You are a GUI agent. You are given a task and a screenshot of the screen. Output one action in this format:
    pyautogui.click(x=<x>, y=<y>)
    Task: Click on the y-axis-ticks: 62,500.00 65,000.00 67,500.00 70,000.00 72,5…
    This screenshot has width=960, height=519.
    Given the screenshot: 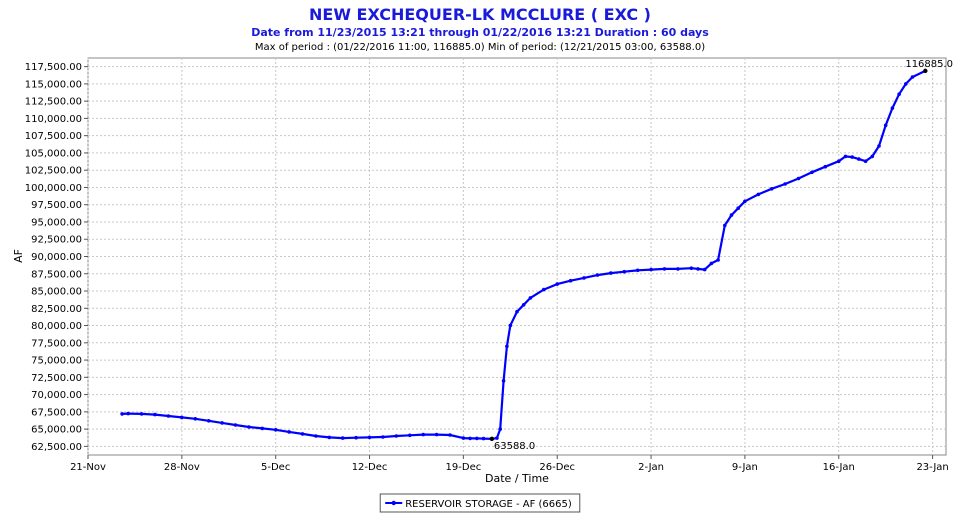 What is the action you would take?
    pyautogui.click(x=56, y=257)
    